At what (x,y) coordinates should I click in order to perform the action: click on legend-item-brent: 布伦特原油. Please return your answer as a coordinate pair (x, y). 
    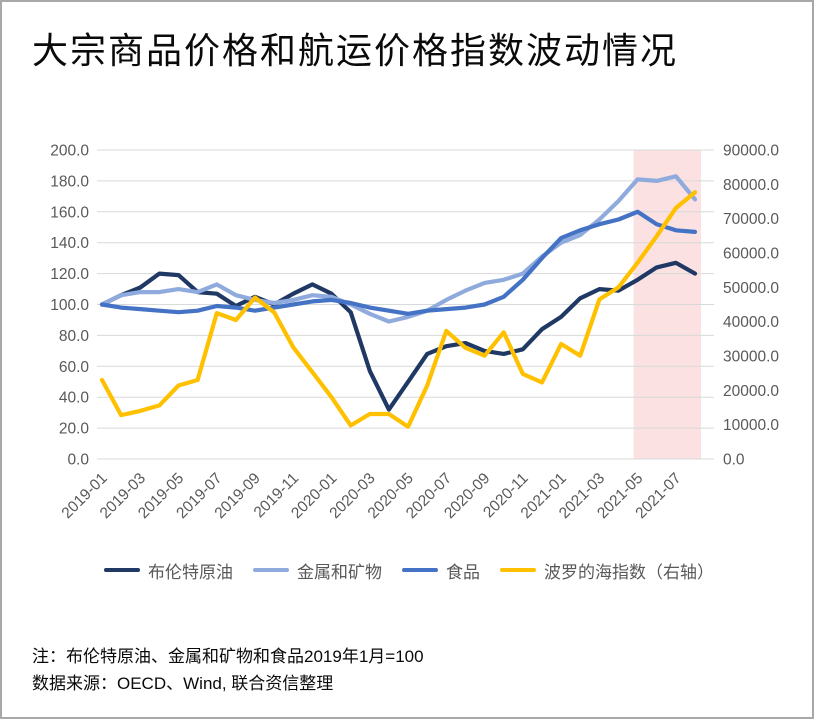
    Looking at the image, I should click on (168, 570).